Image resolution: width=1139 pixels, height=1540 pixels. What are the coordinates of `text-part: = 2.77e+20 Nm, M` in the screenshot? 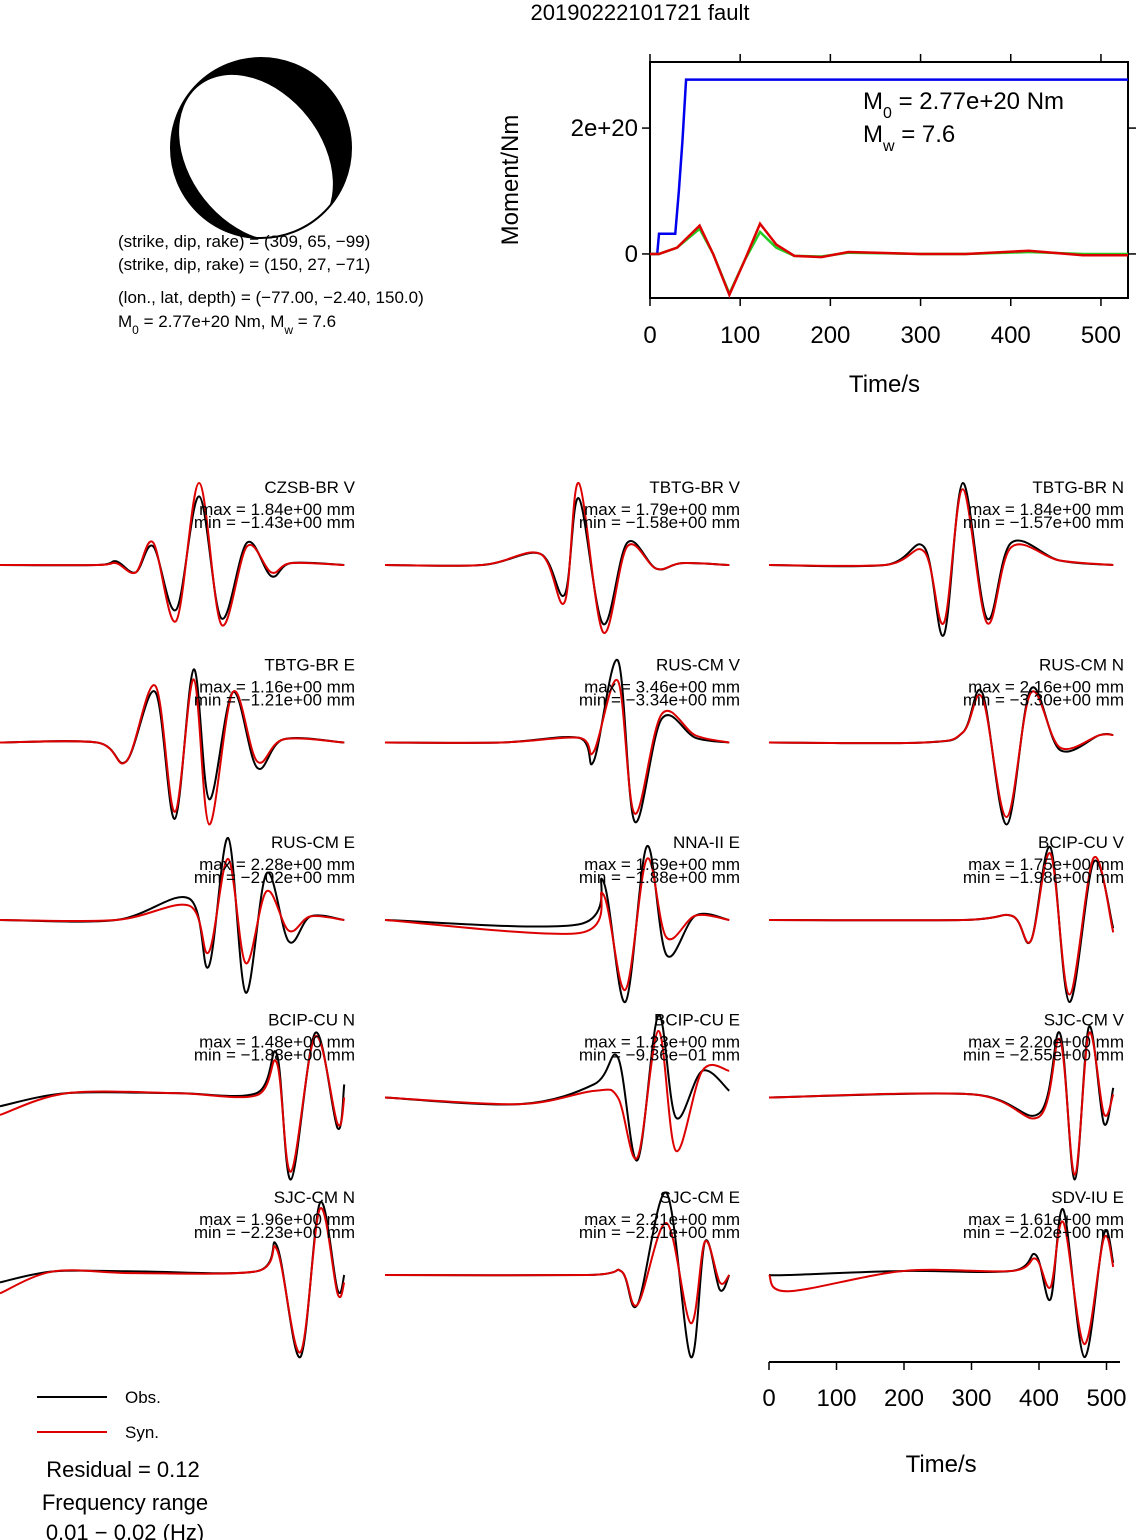 It's located at (212, 321).